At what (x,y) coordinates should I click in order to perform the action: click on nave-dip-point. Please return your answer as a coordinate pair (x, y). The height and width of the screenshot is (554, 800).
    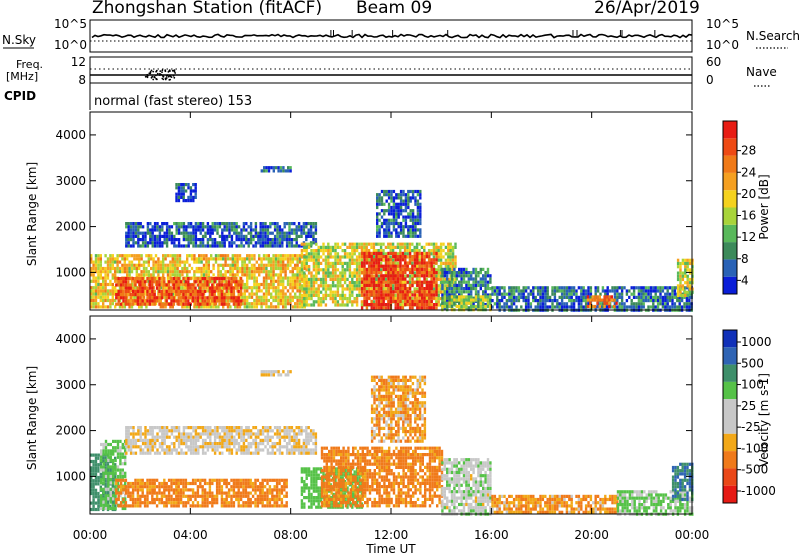
    Looking at the image, I should click on (156, 70).